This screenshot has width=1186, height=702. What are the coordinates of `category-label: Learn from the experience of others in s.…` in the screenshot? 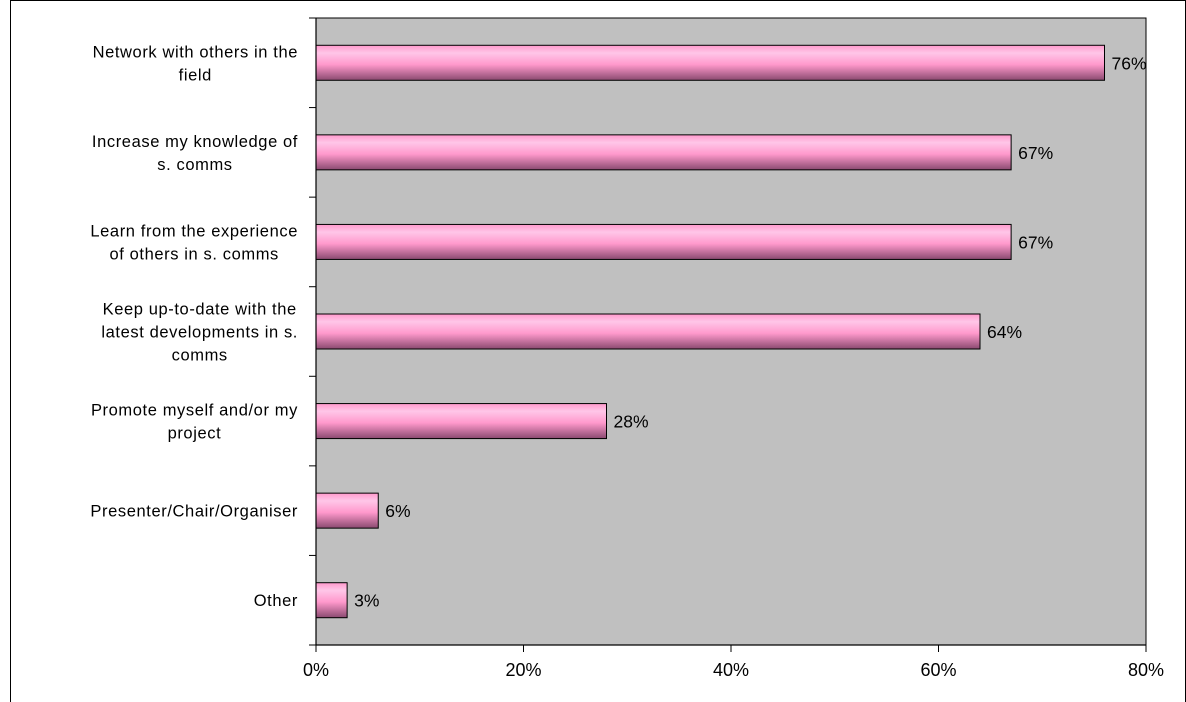 It's located at (194, 242).